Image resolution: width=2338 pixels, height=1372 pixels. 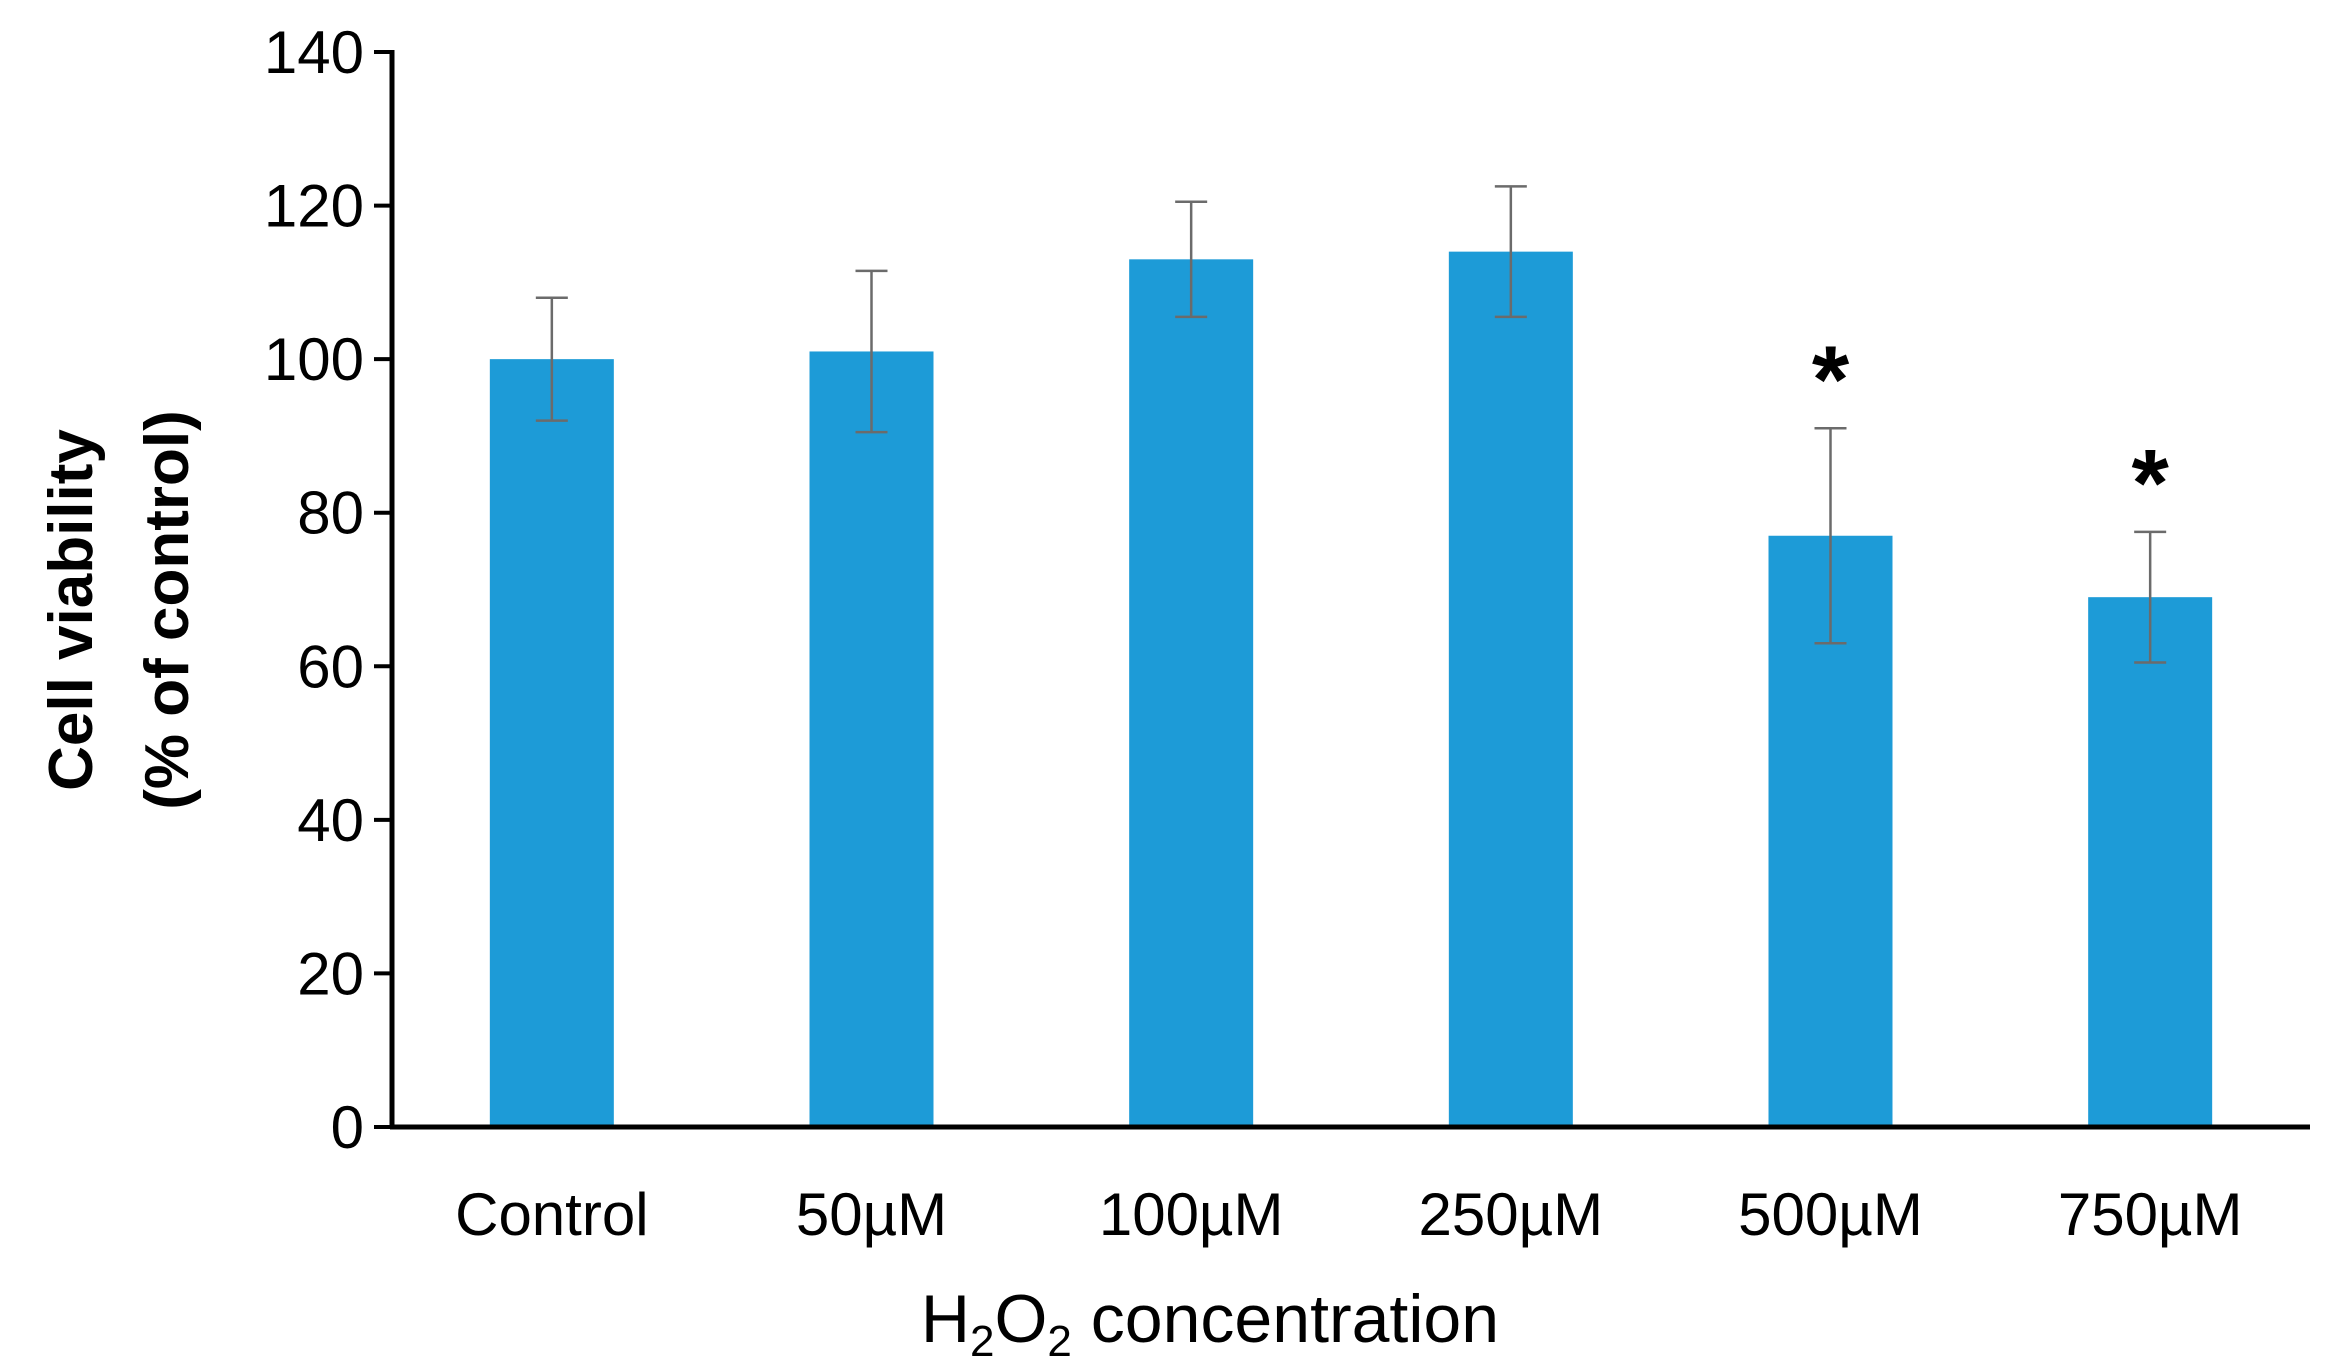 What do you see at coordinates (551, 1214) in the screenshot?
I see `x-tick-label-0: Control` at bounding box center [551, 1214].